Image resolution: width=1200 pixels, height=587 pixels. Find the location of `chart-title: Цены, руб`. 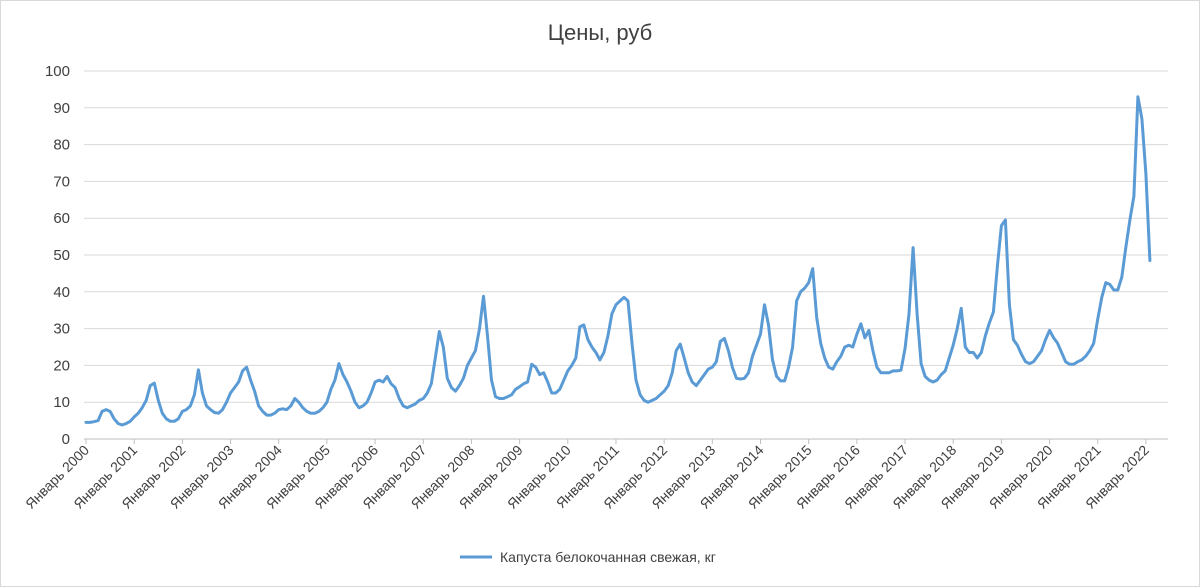

chart-title: Цены, руб is located at coordinates (600, 32).